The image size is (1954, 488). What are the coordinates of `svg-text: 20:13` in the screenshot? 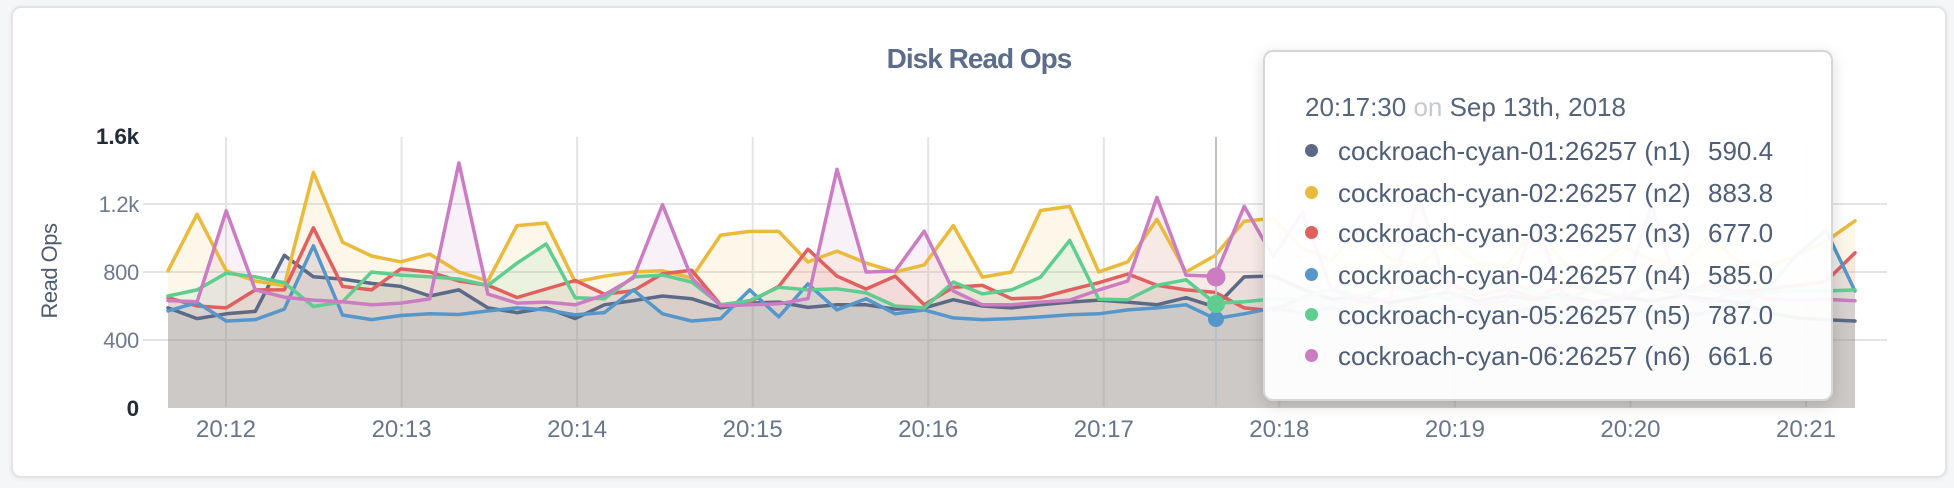 It's located at (402, 429).